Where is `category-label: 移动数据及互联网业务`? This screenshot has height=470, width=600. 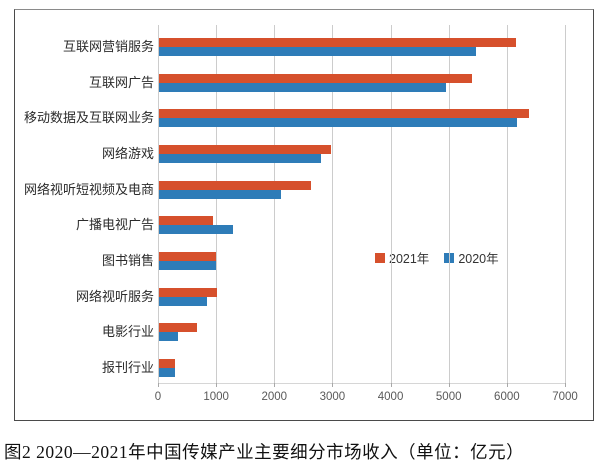 category-label: 移动数据及互联网业务 is located at coordinates (88, 118).